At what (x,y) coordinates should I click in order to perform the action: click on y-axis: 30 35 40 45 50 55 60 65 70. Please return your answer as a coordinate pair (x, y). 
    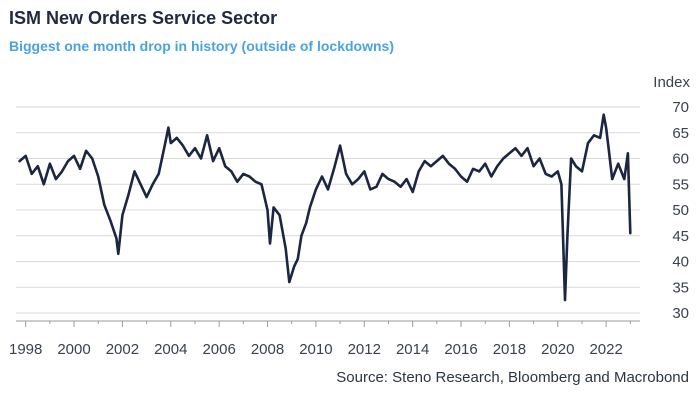
    Looking at the image, I should click on (680, 210).